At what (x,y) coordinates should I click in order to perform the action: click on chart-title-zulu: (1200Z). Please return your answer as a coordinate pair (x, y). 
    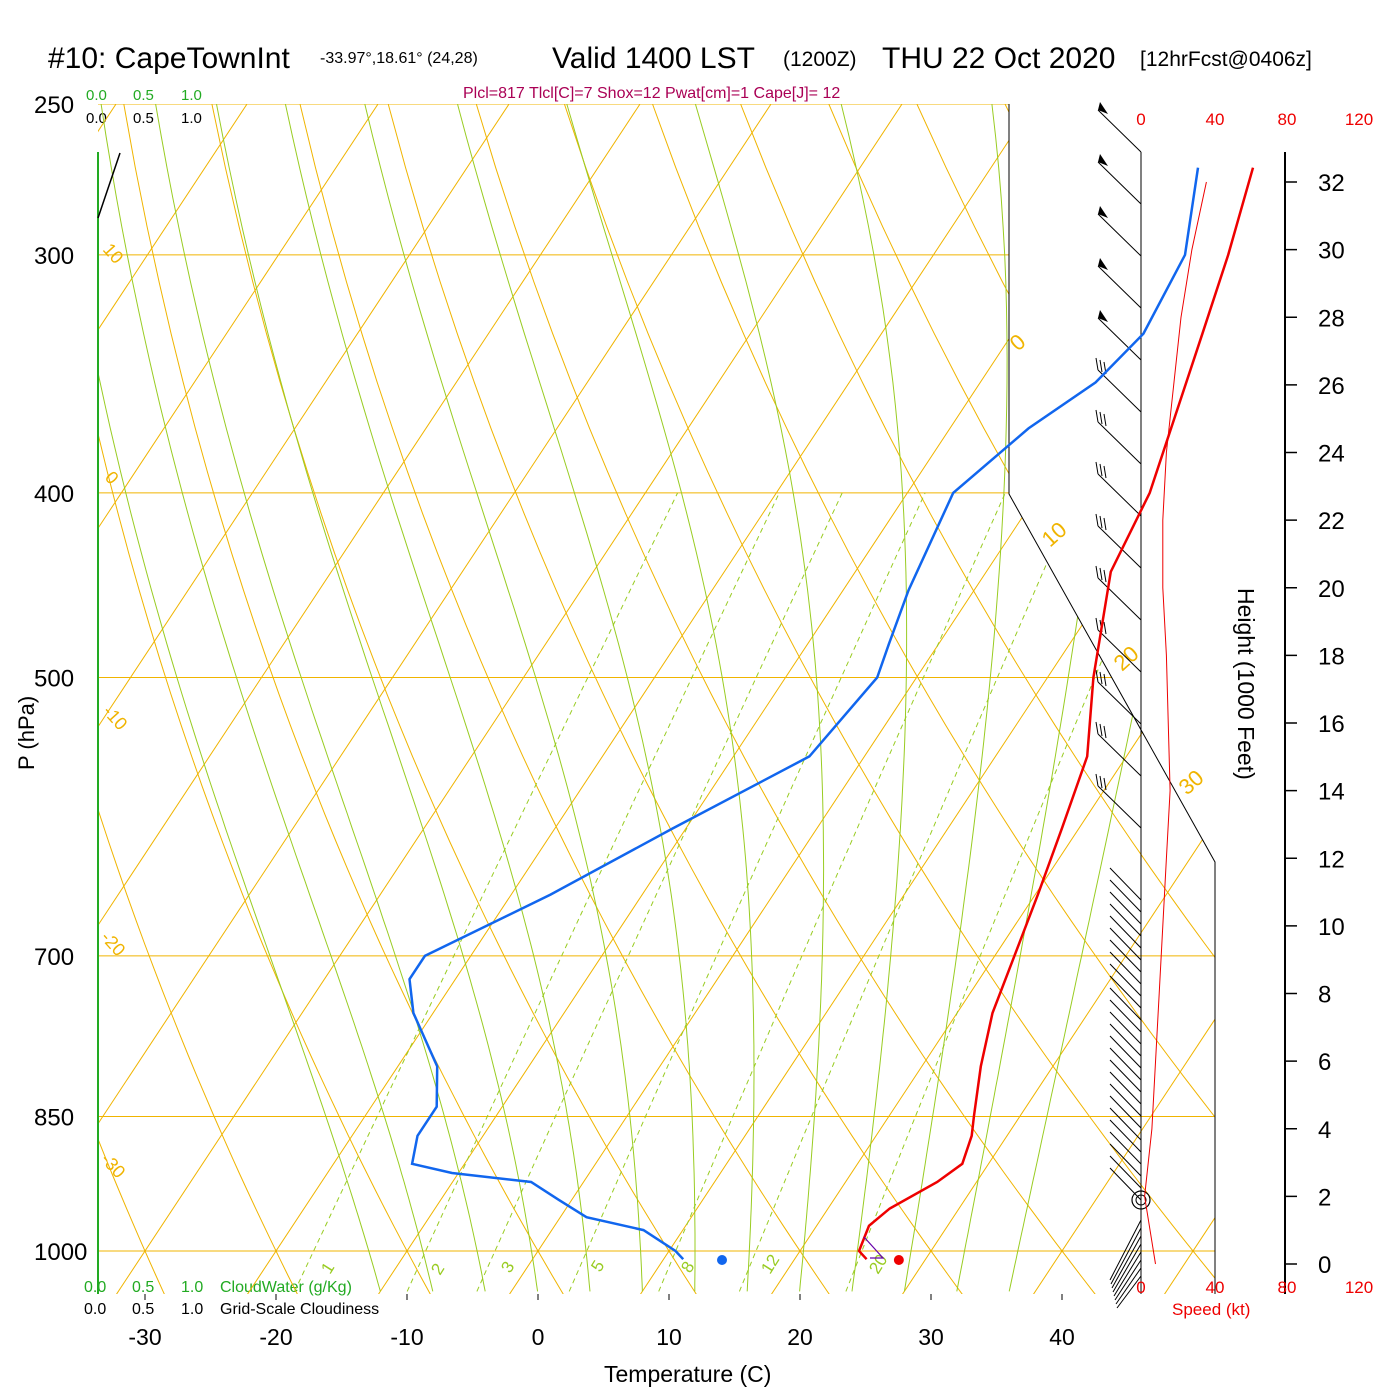
    Looking at the image, I should click on (820, 59).